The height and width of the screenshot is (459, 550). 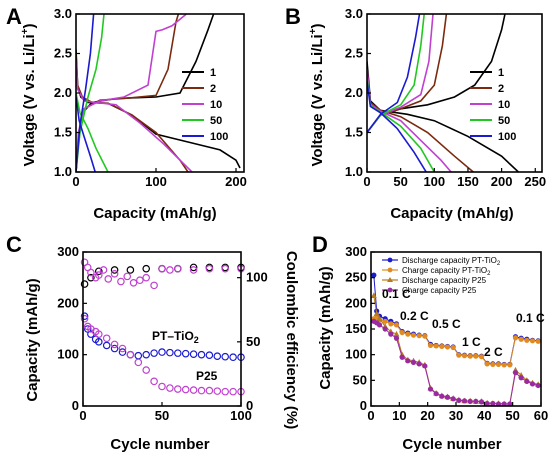 I want to click on c-y-right-tick-label: 100, so click(x=257, y=277).